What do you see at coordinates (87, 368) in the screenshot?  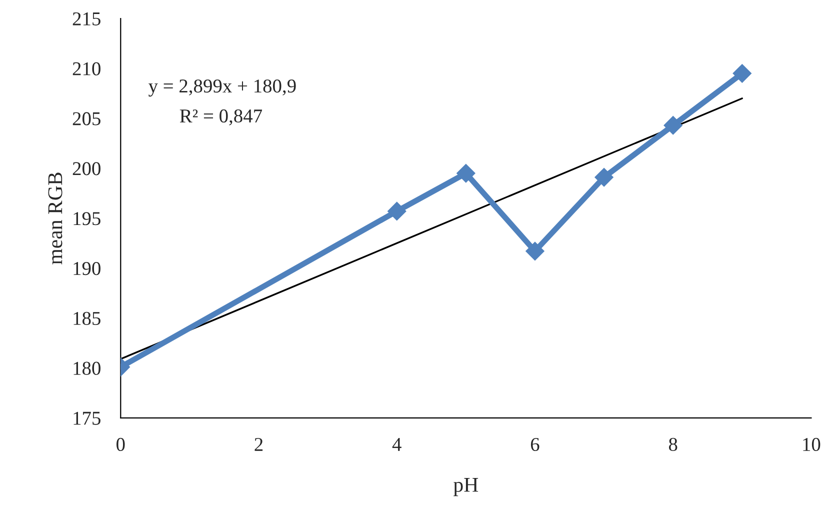 I see `y-tick-label: 180` at bounding box center [87, 368].